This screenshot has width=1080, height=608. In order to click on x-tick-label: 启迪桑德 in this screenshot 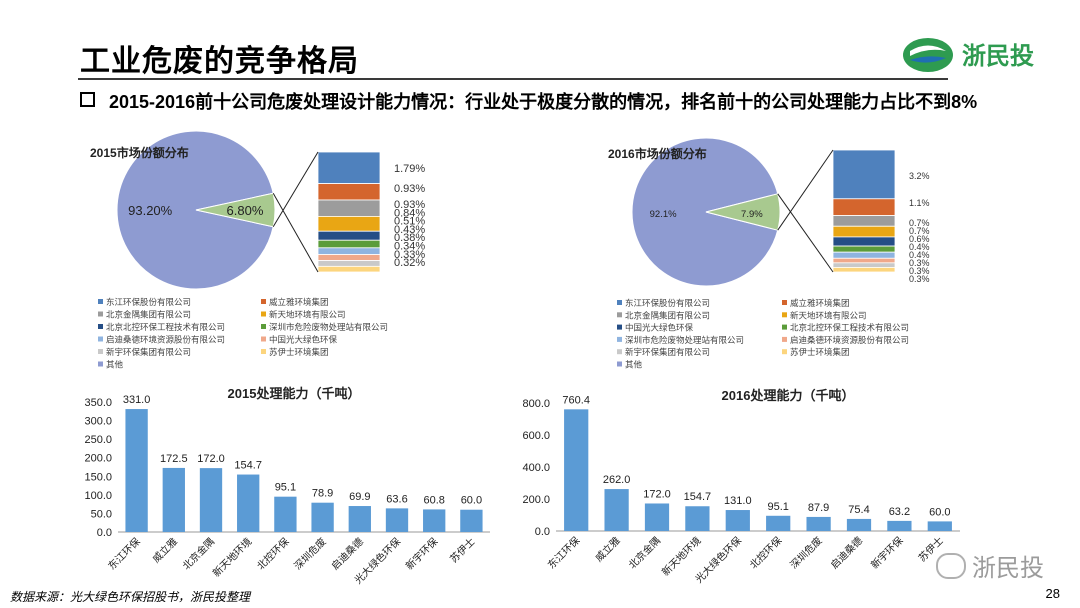, I will do `click(846, 552)`.